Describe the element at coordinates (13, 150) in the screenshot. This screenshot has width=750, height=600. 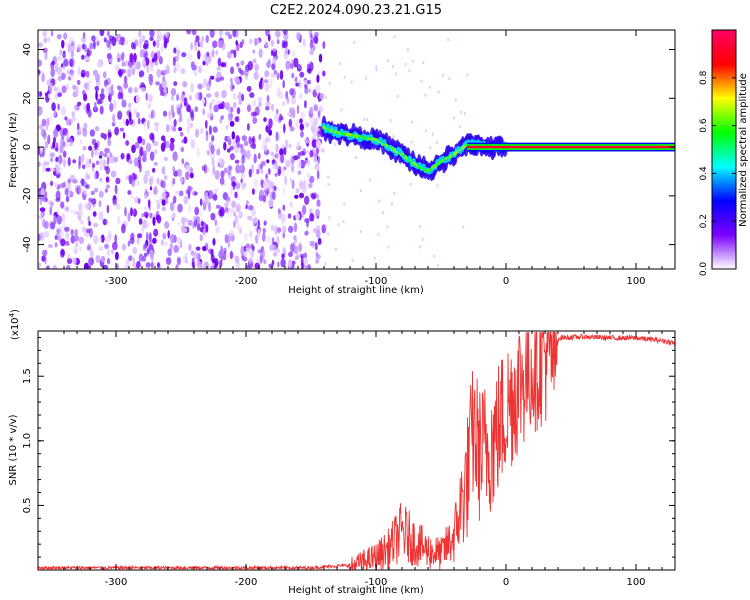
I see `spectrogram-ylabel: Frequency (Hz)` at that location.